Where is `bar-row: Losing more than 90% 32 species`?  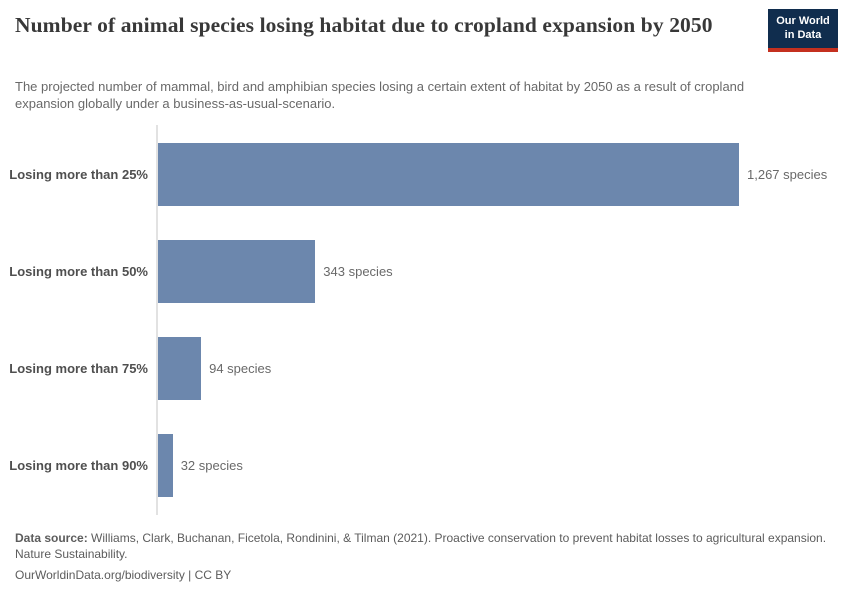
bar-row: Losing more than 90% 32 species is located at coordinates (425, 465).